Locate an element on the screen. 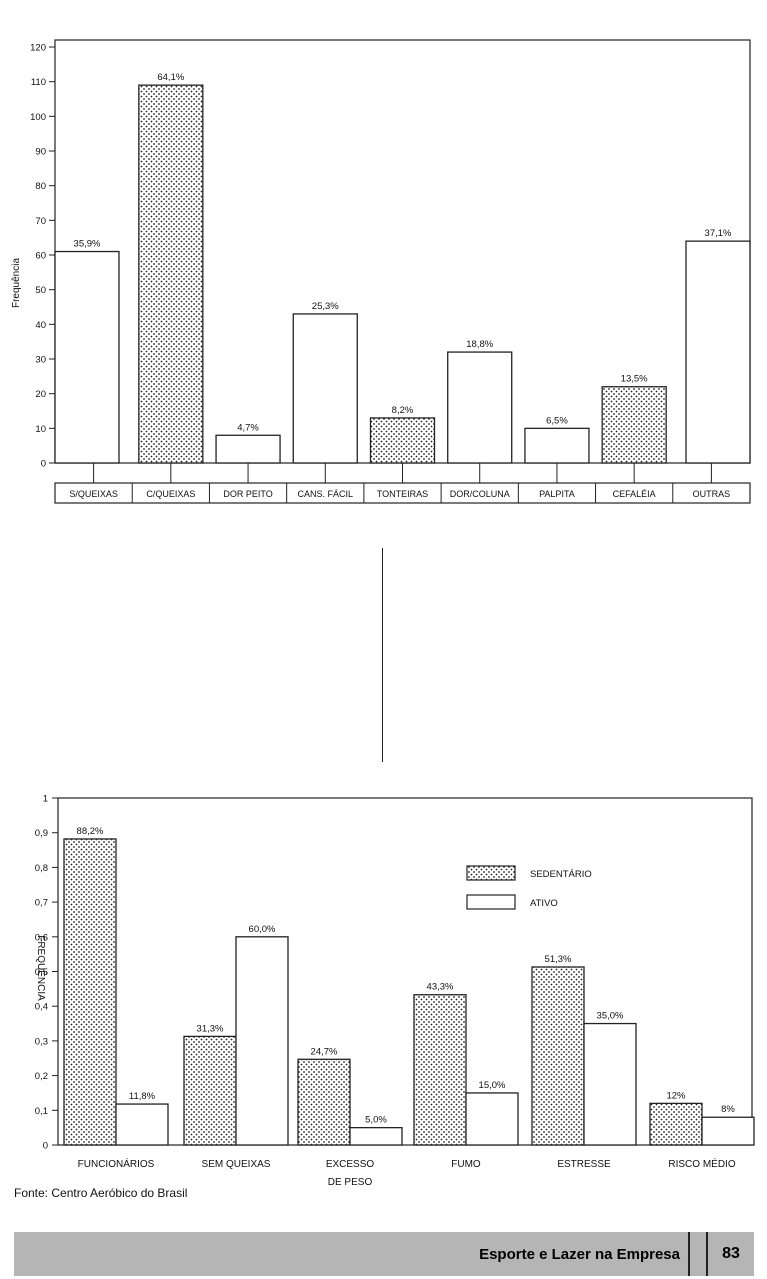 This screenshot has height=1279, width=767. data-label: 11,8% is located at coordinates (142, 1096).